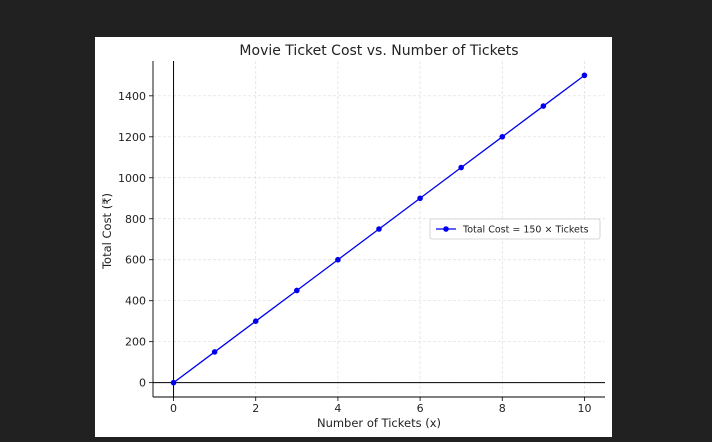 The image size is (712, 442). What do you see at coordinates (135, 342) in the screenshot?
I see `y-tick-label: 200` at bounding box center [135, 342].